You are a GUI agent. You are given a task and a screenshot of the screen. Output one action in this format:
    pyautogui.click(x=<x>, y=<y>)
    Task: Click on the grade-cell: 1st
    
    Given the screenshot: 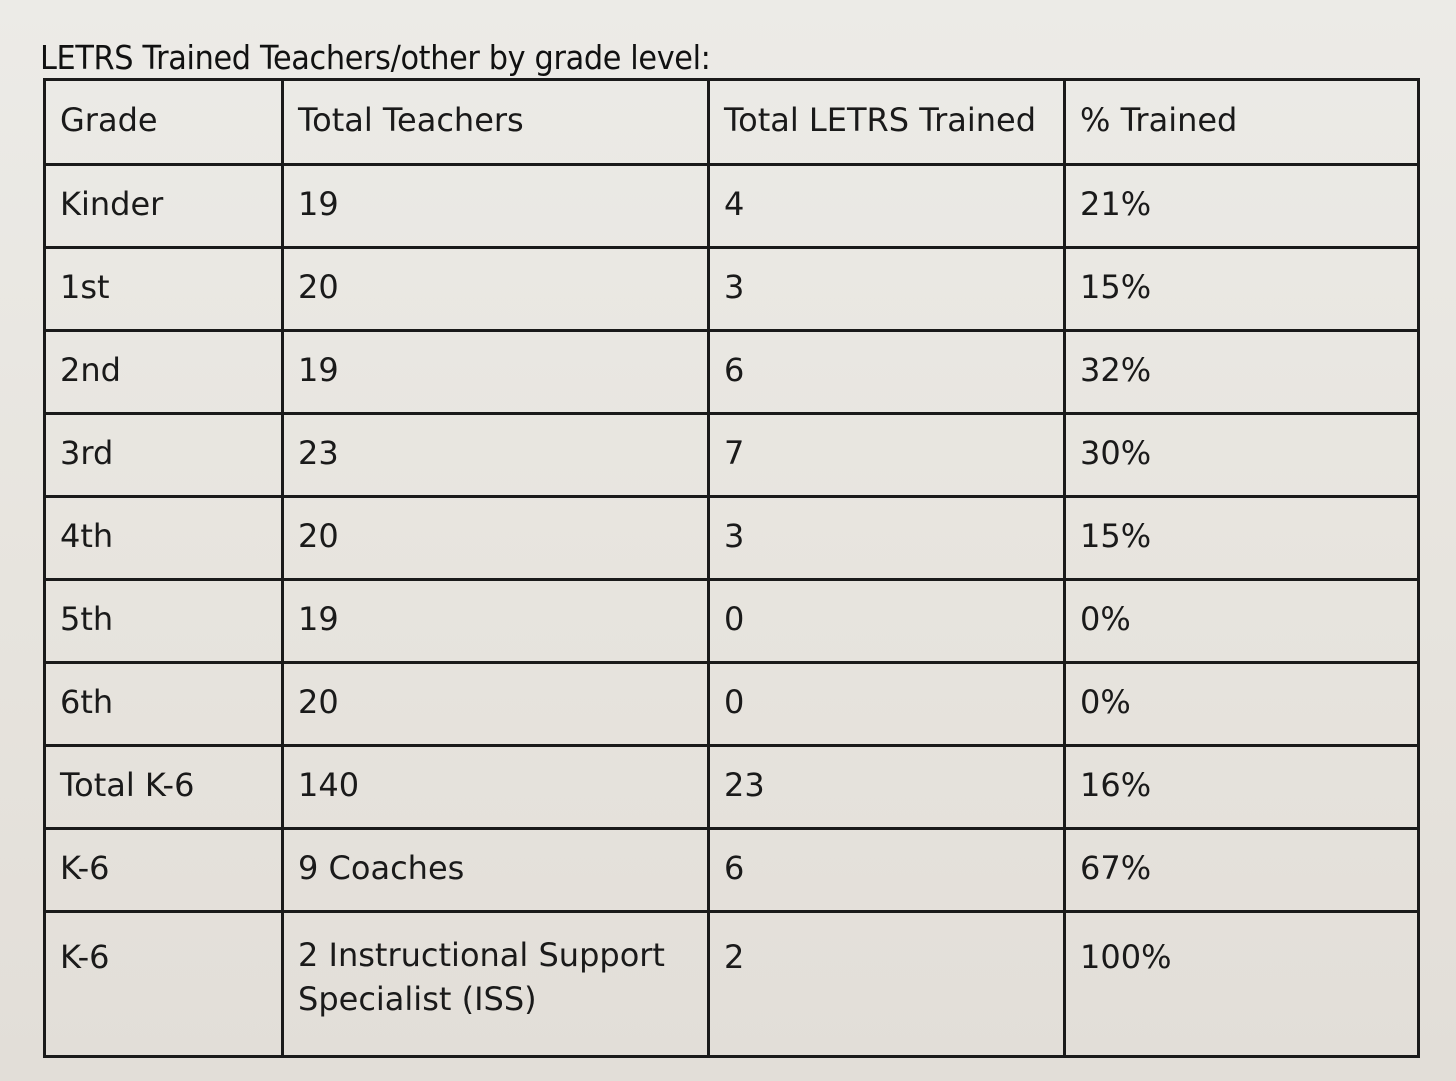 What is the action you would take?
    pyautogui.click(x=163, y=289)
    